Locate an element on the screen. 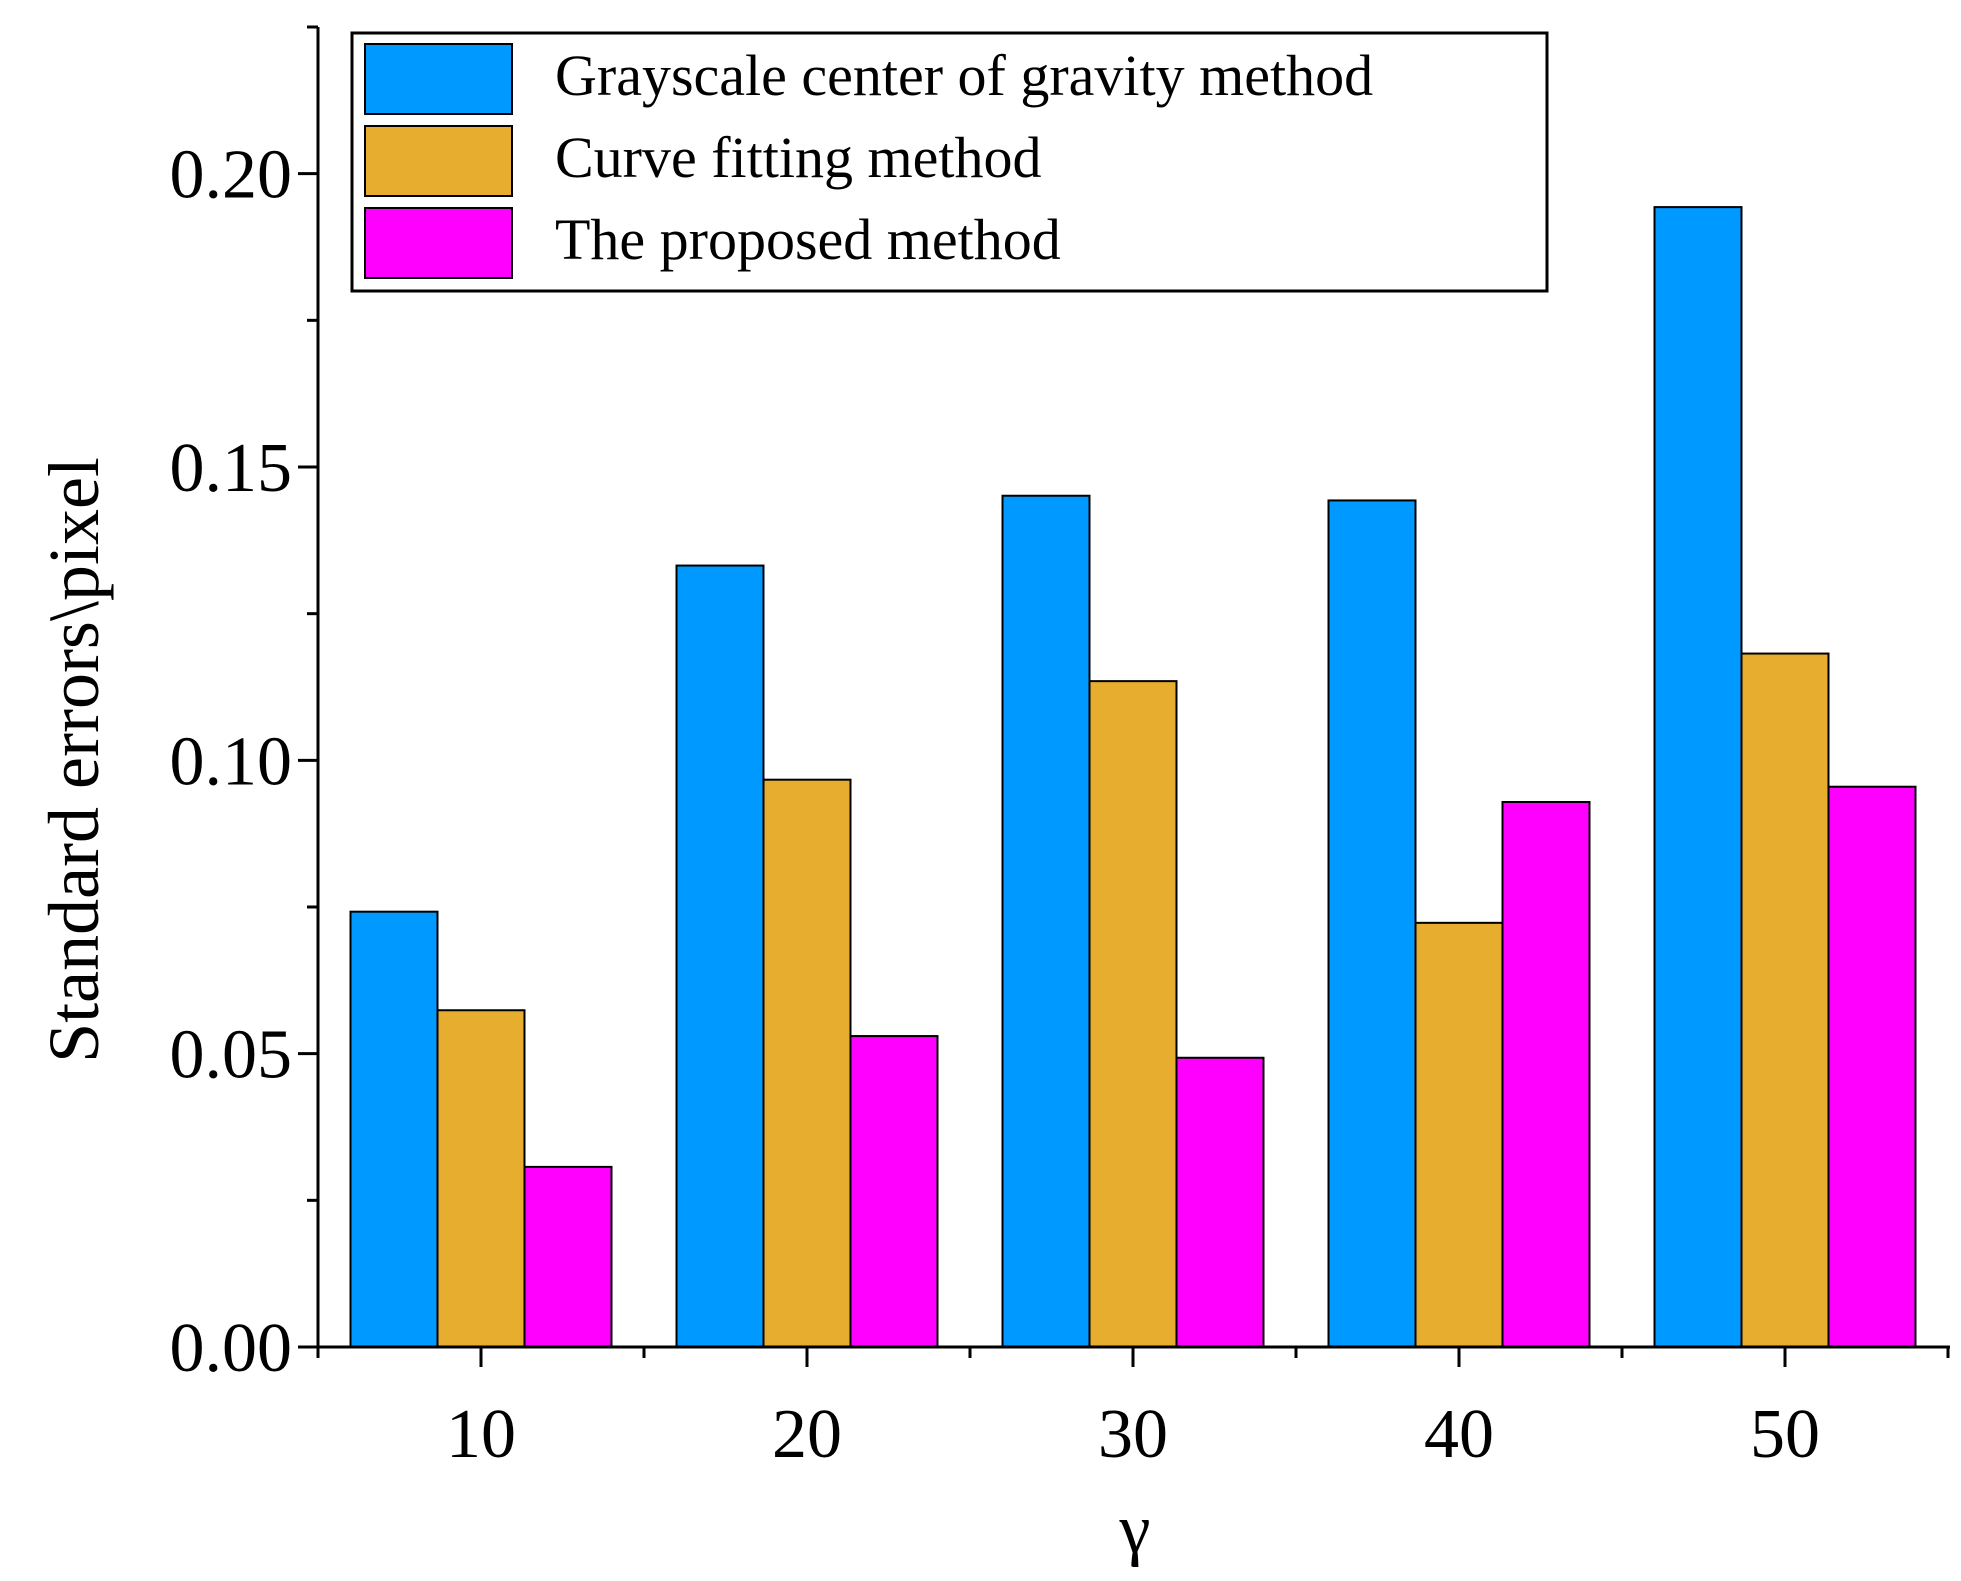  legend-label: Curve fitting method is located at coordinates (798, 157).